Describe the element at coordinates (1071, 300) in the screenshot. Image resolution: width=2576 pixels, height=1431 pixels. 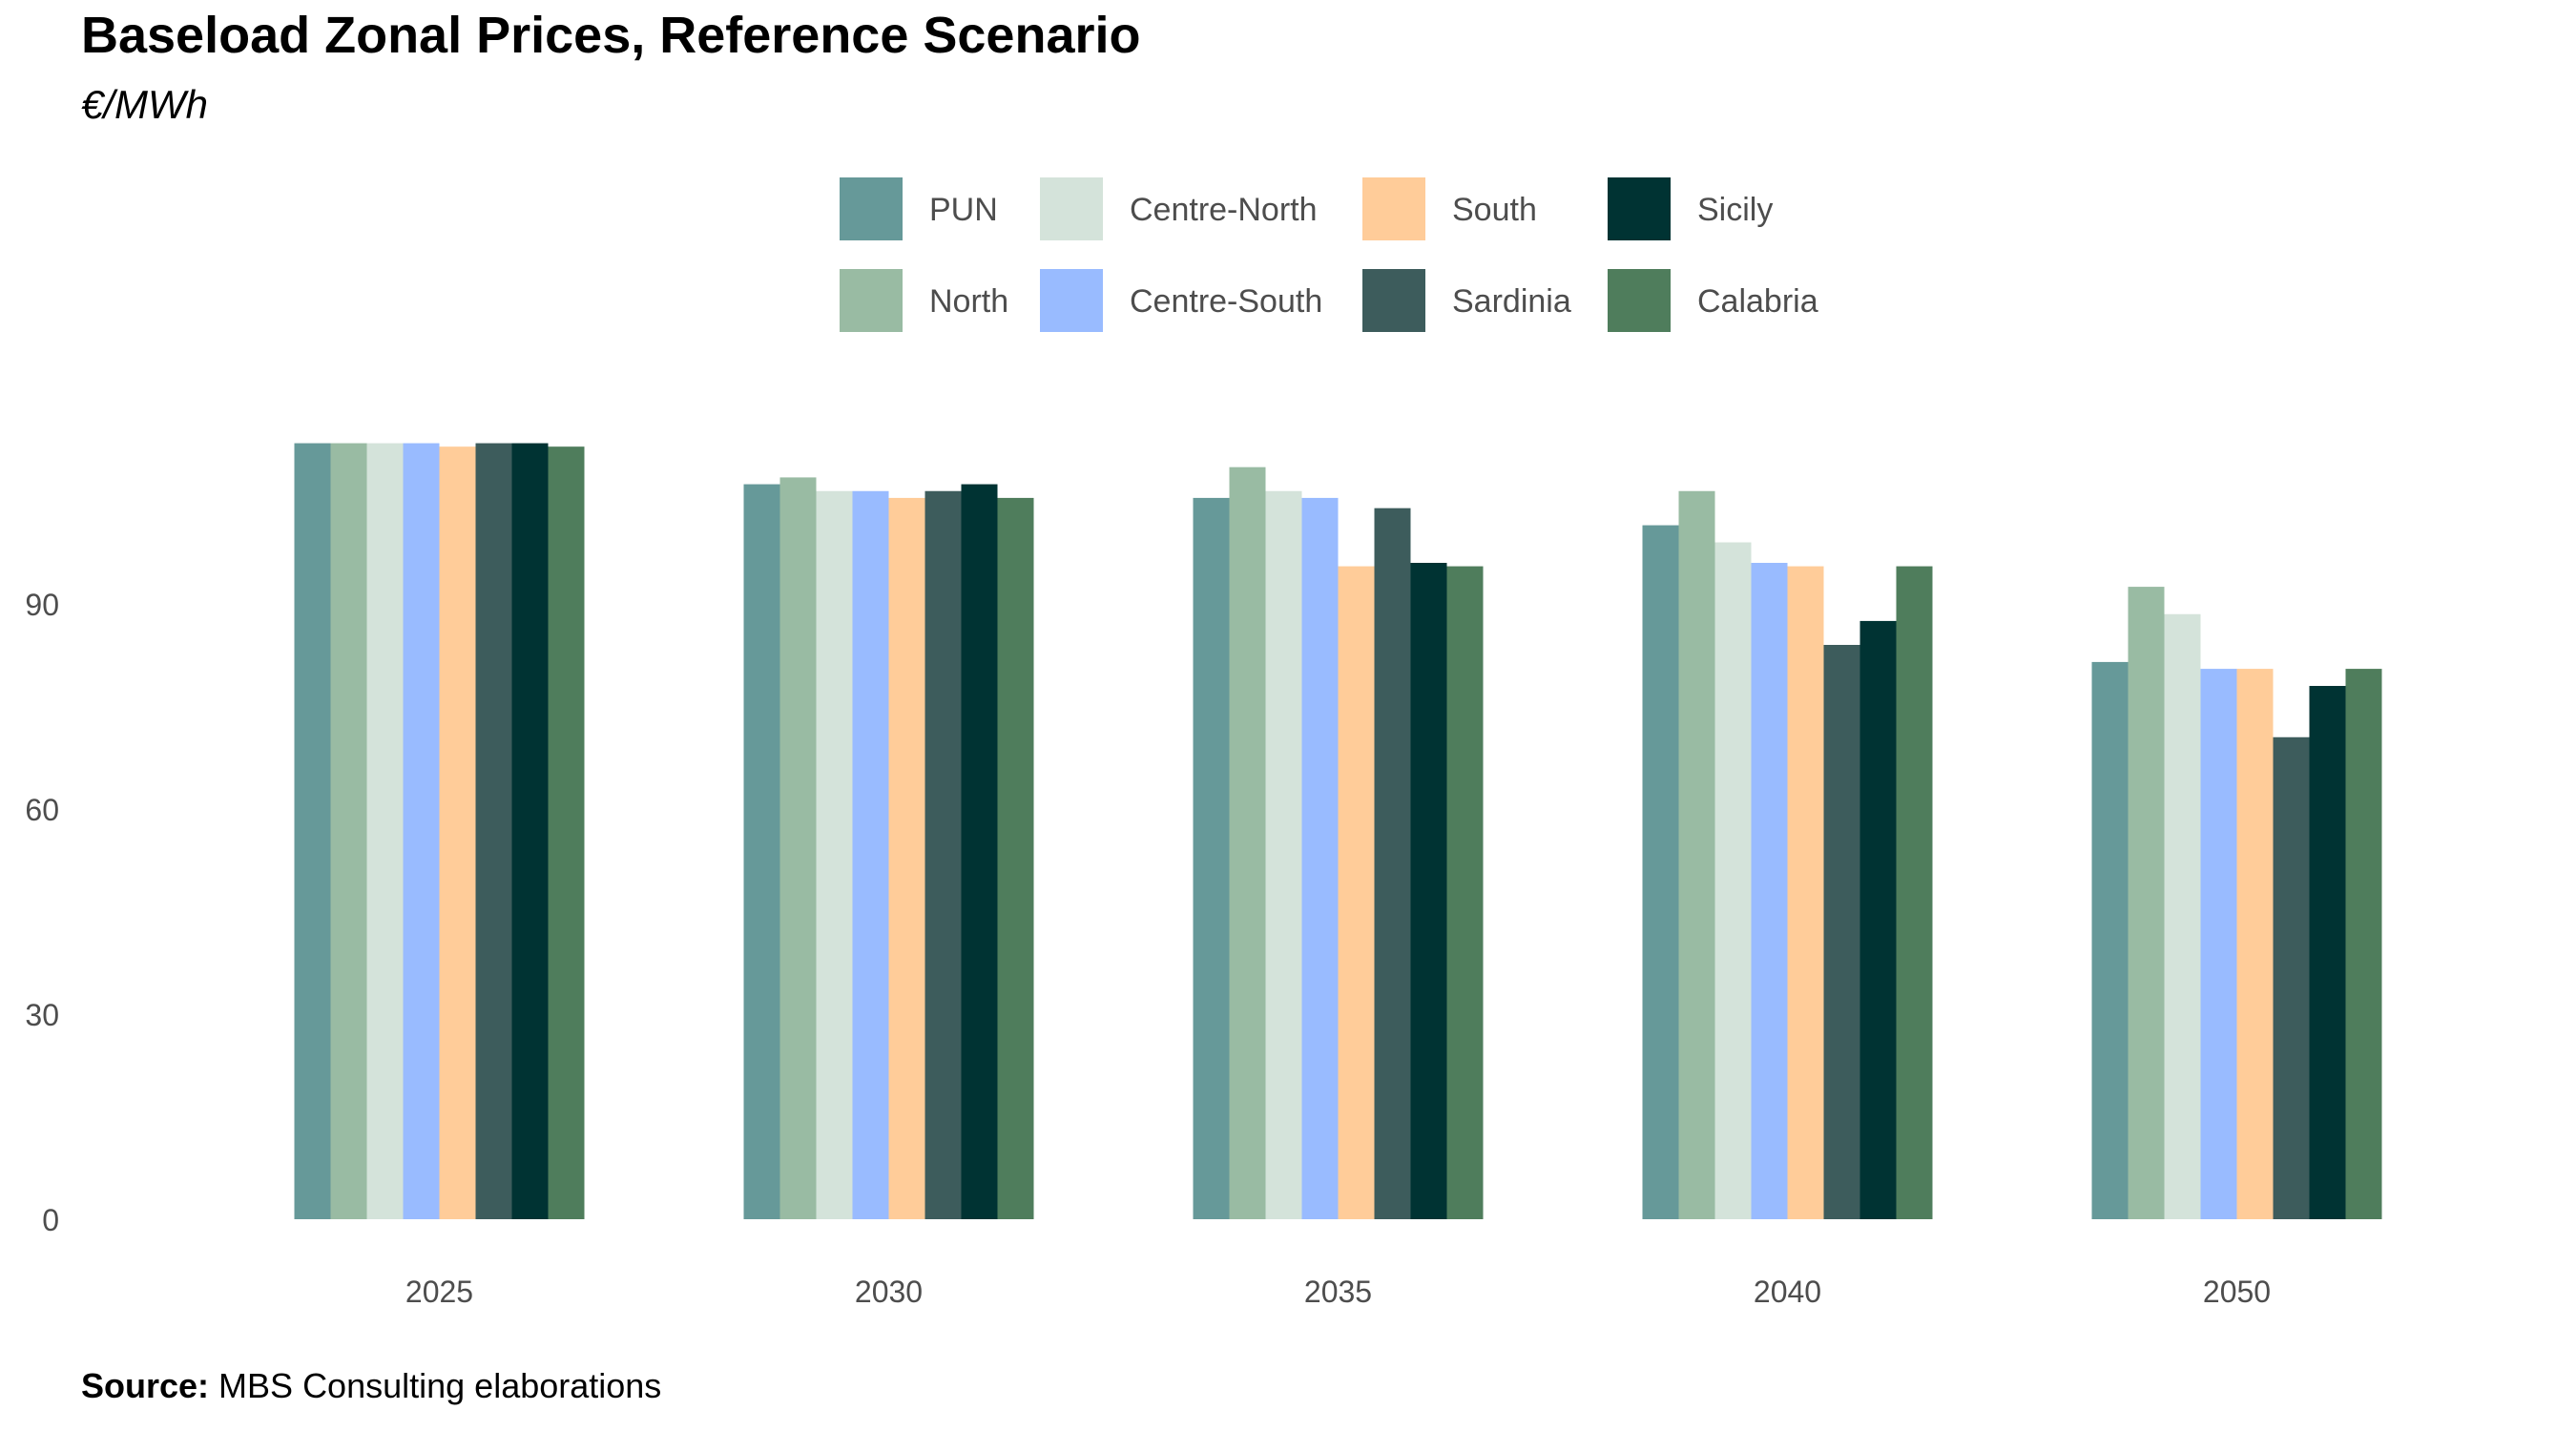
I see `legend-key-centre-south` at that location.